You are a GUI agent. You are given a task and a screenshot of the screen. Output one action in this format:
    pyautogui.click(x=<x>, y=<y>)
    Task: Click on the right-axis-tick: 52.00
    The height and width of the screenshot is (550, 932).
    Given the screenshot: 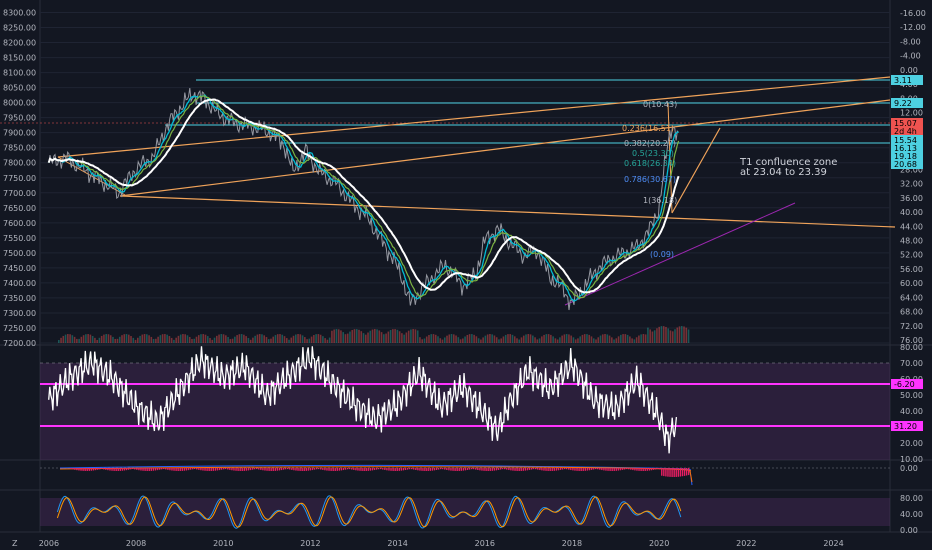 What is the action you would take?
    pyautogui.click(x=911, y=255)
    